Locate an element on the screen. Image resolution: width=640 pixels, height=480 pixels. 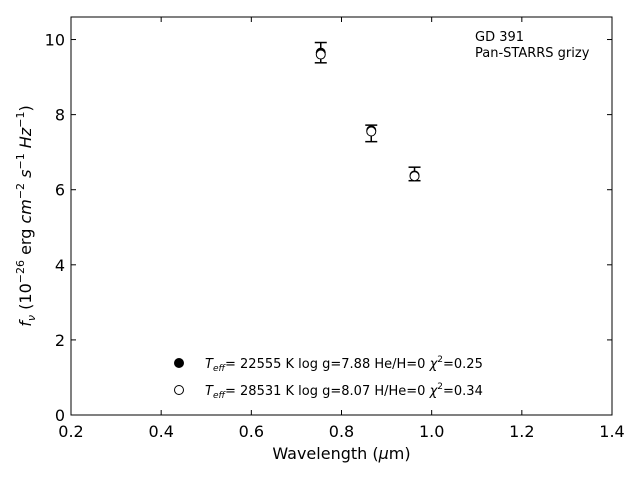
x-axis-label-unit: m) is located at coordinates (400, 453).